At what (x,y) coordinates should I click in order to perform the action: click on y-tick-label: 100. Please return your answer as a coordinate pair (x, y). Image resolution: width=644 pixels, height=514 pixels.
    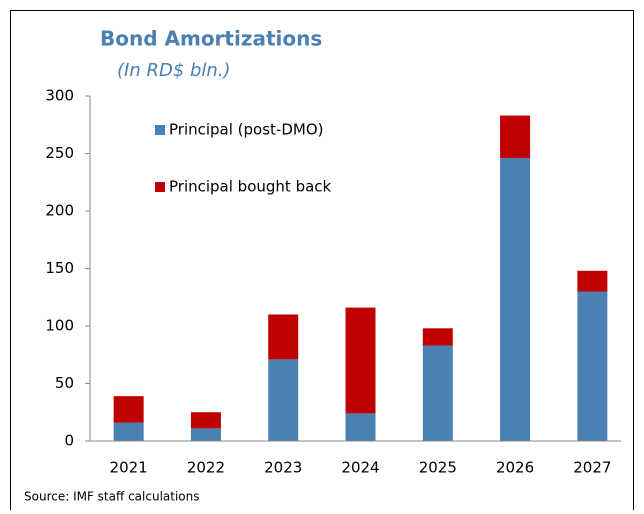
    Looking at the image, I should click on (59, 326).